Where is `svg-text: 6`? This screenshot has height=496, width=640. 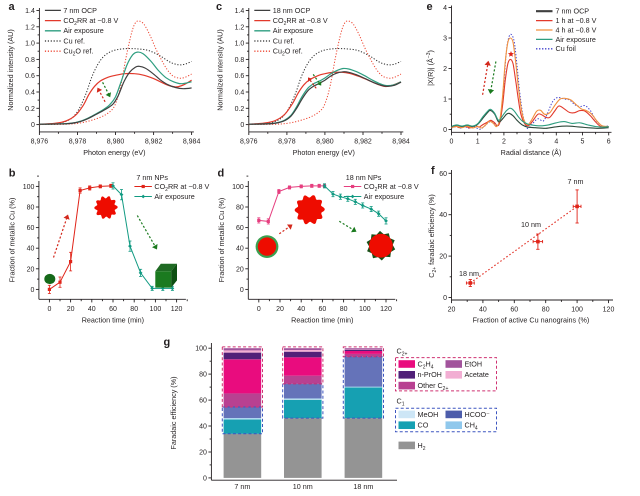 svg-text: 6 is located at coordinates (609, 142).